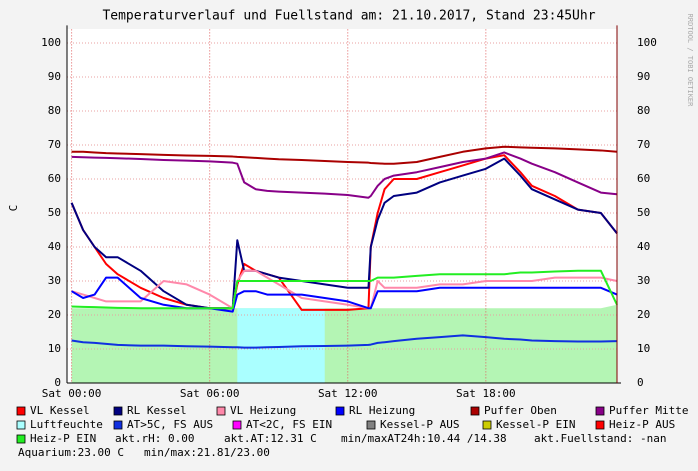  Describe the element at coordinates (486, 393) in the screenshot. I see `x-tick-label: Sat 18:00` at that location.